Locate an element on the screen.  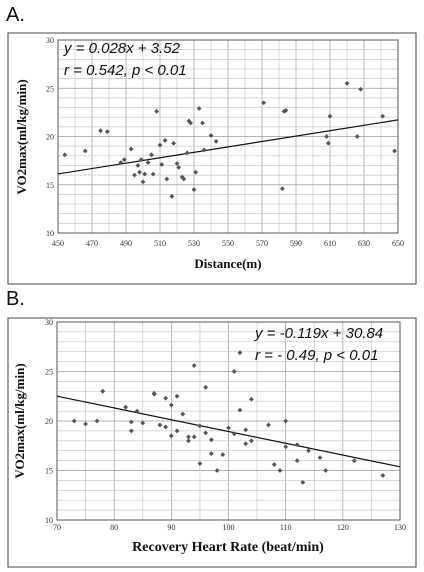
x-tick-label: 450 is located at coordinates (58, 243).